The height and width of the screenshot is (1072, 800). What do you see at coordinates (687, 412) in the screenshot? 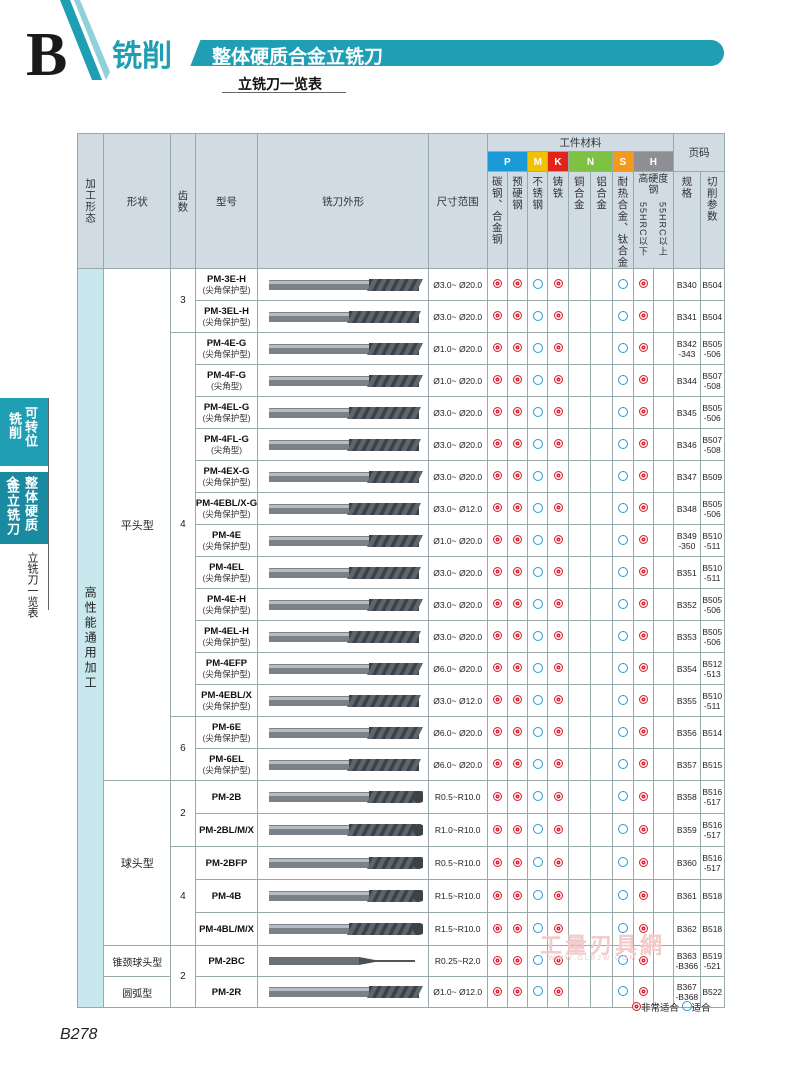
I see `spec-page: B345` at bounding box center [687, 412].